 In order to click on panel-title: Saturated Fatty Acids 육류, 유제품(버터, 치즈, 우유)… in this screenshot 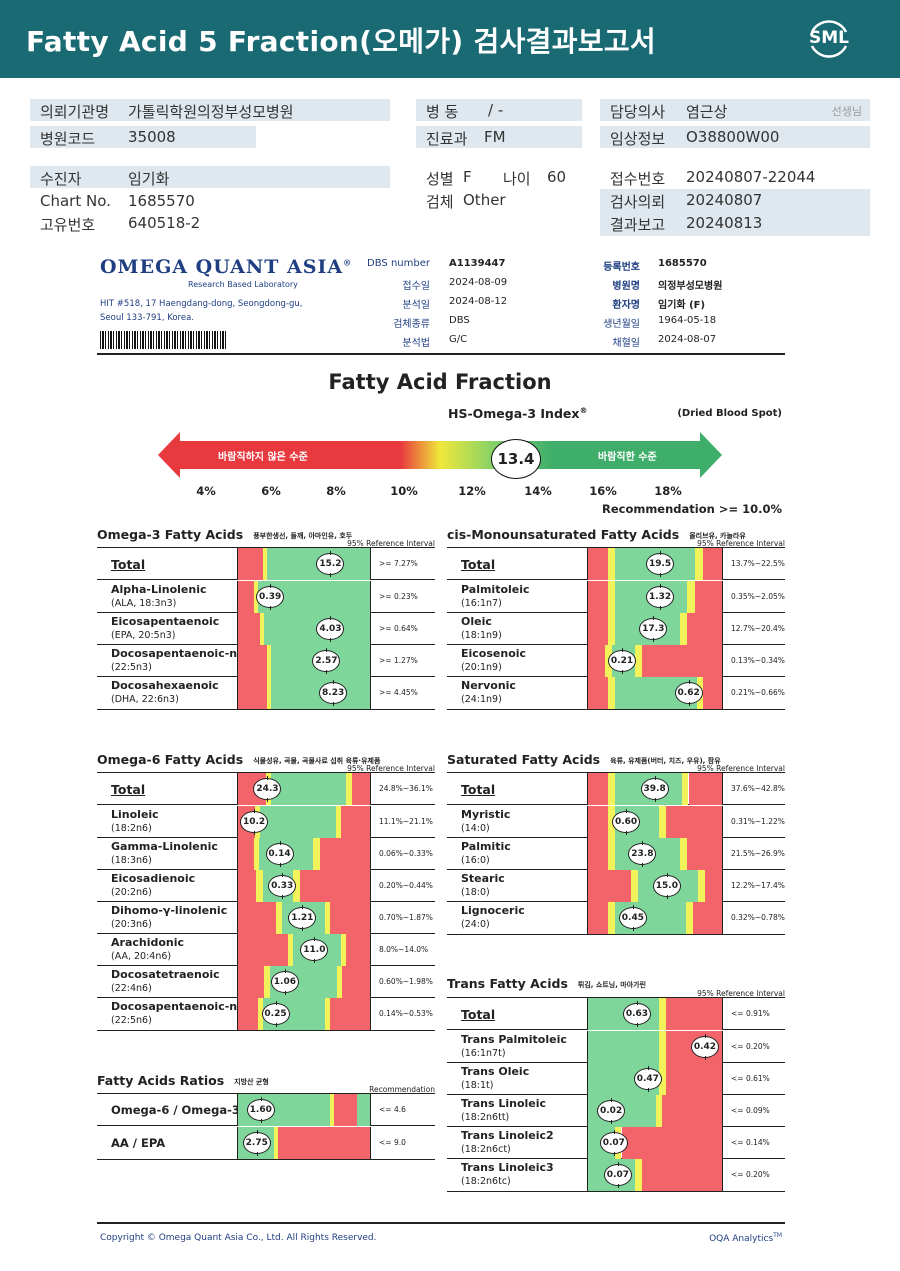, I will do `click(584, 759)`.